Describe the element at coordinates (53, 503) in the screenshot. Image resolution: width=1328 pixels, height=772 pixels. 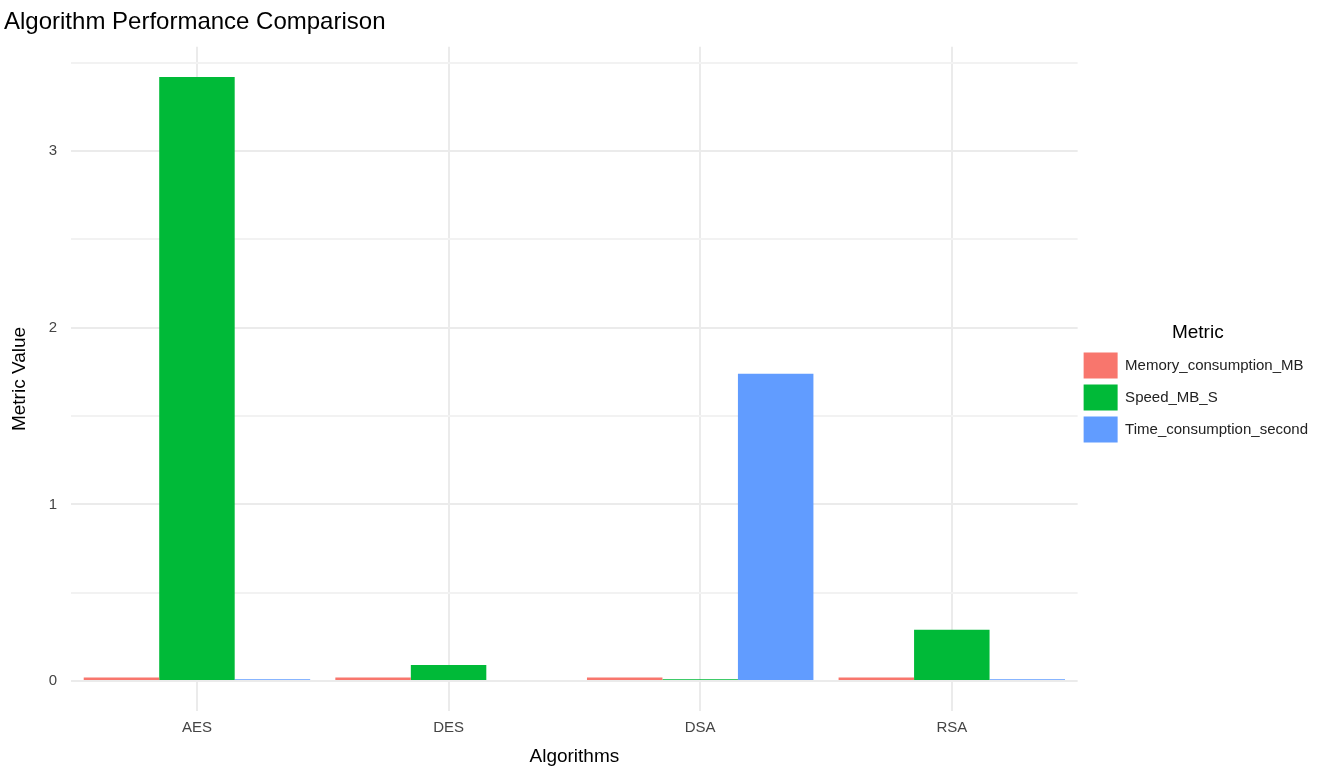
I see `y-tick-label: 1` at that location.